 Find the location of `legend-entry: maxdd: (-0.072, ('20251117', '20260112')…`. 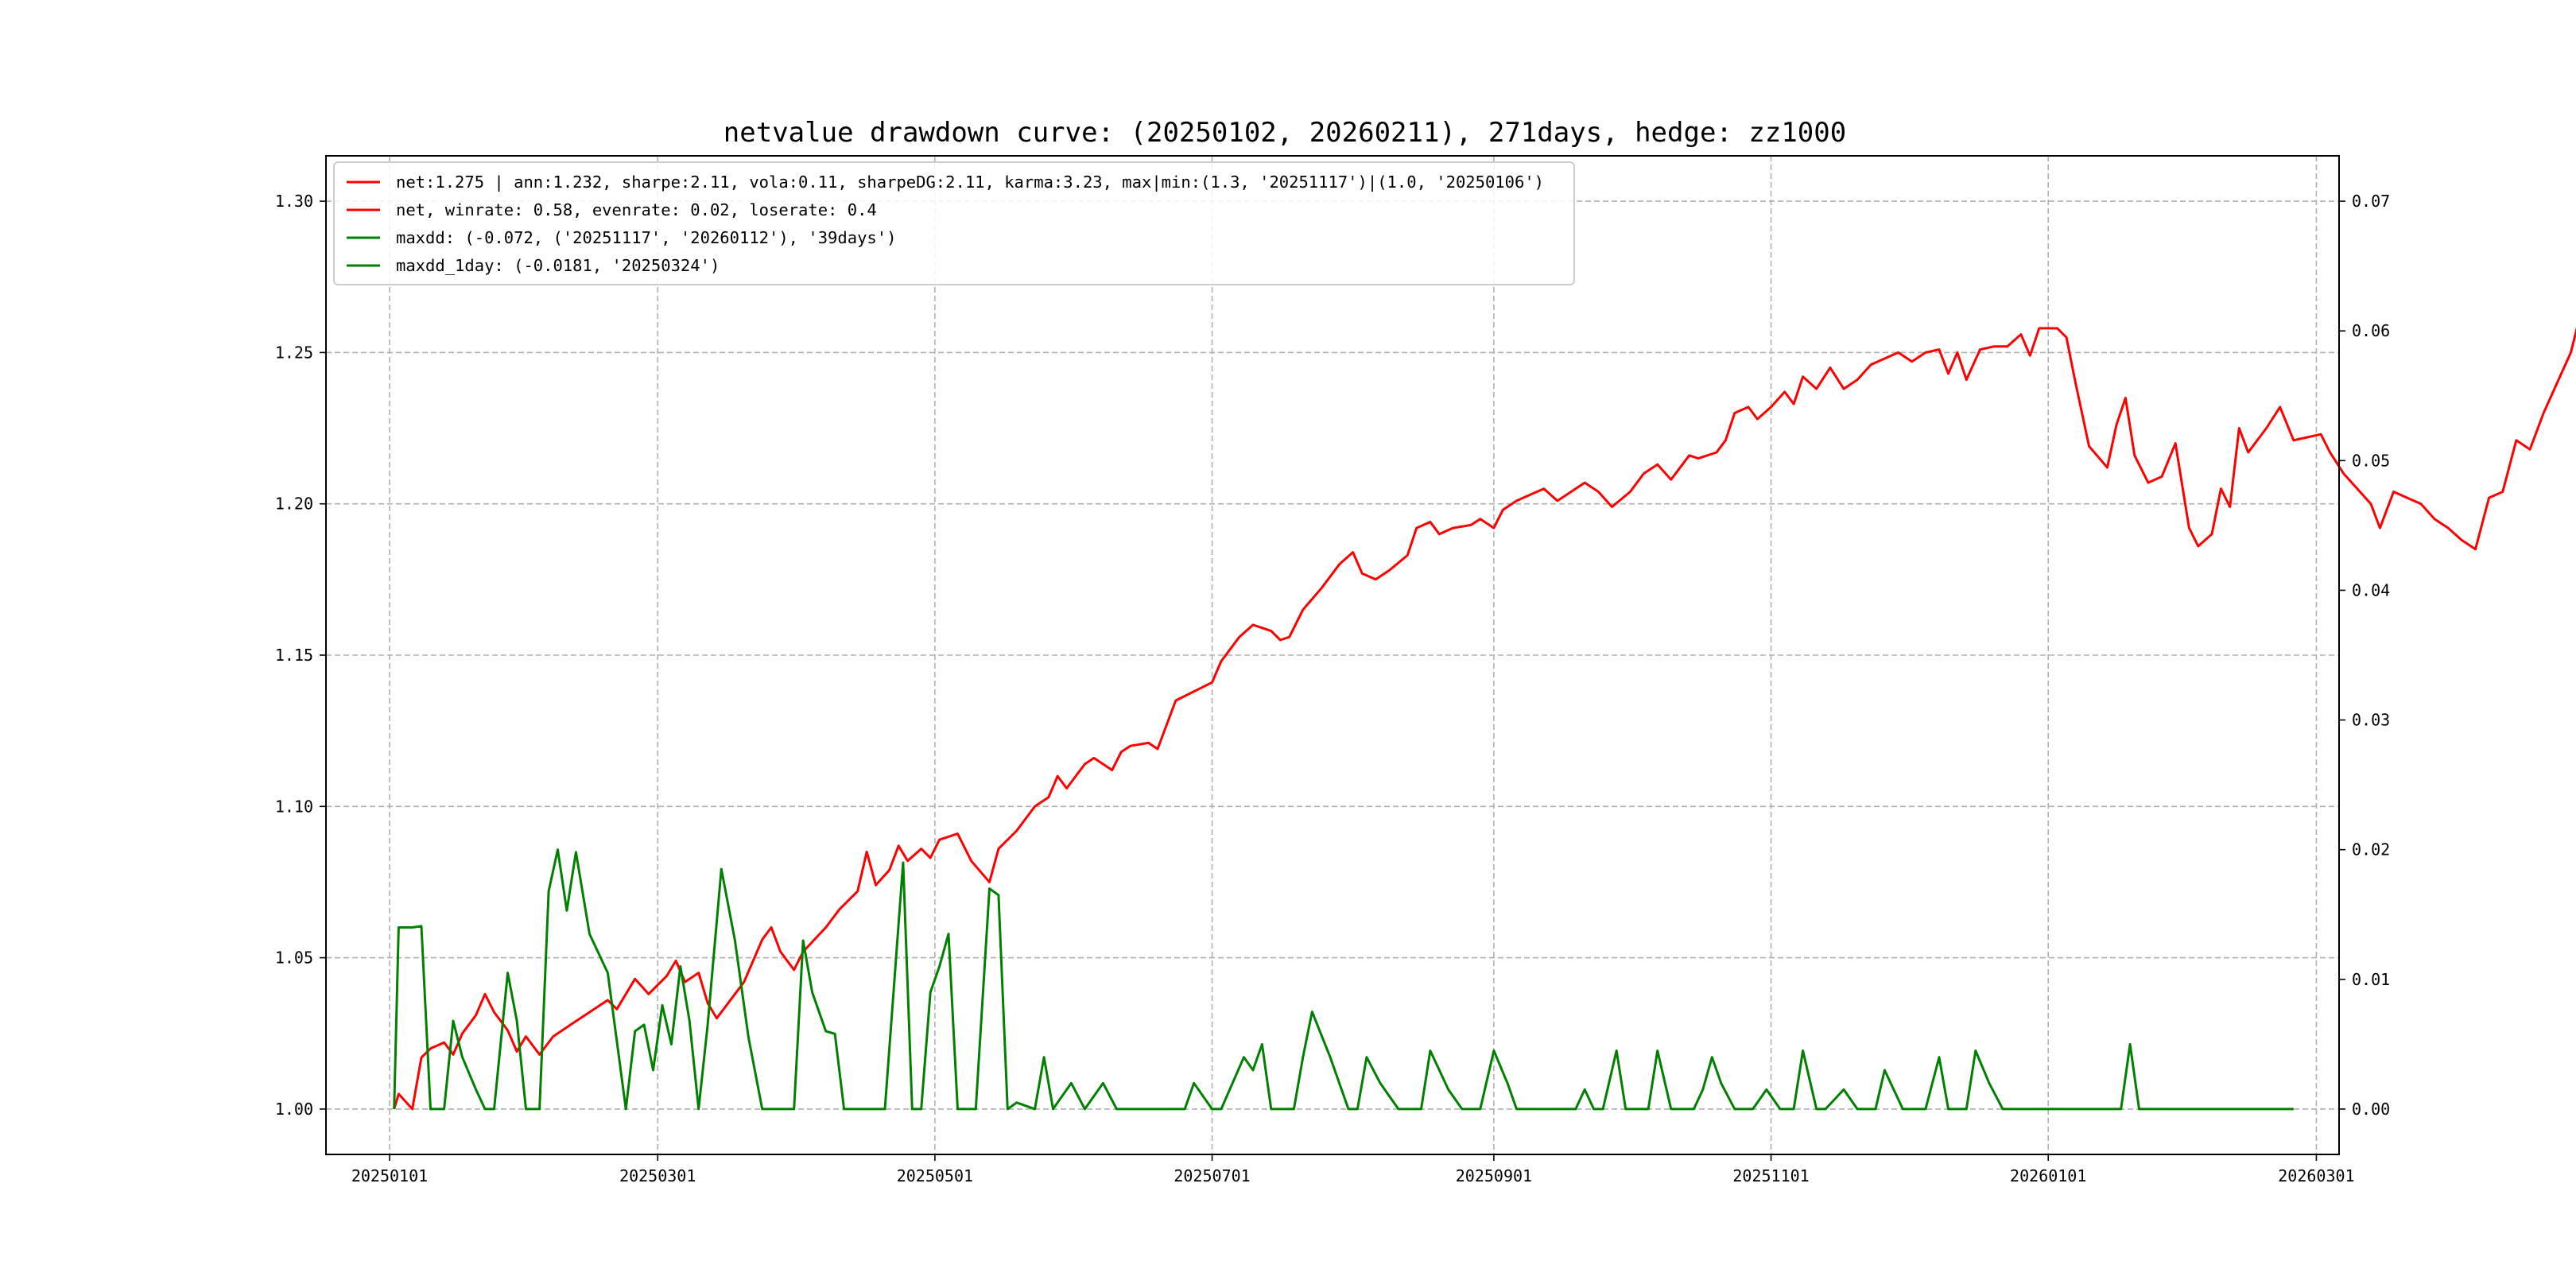

legend-entry: maxdd: (-0.072, ('20251117', '20260112')… is located at coordinates (646, 238).